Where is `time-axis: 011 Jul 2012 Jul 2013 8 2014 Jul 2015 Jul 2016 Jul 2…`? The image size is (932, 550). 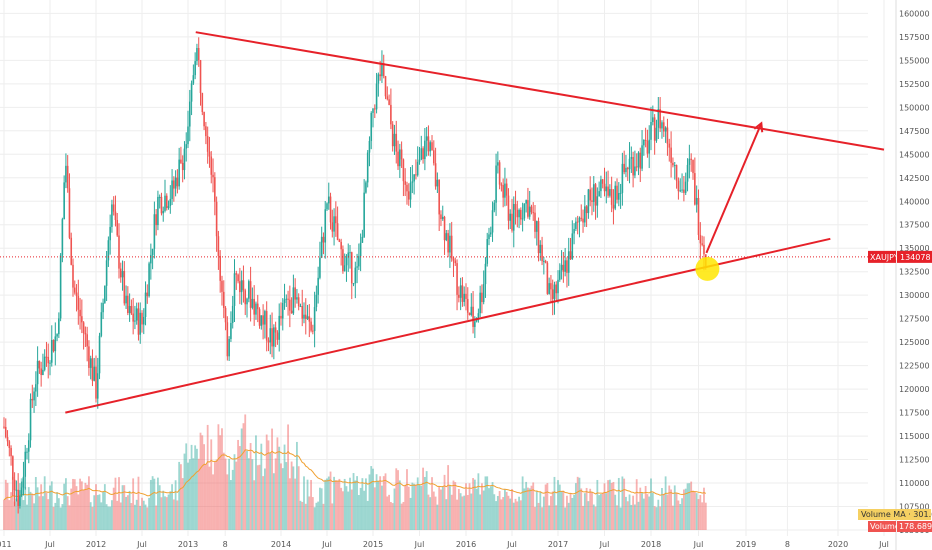
time-axis: 011 Jul 2012 Jul 2013 8 2014 Jul 2015 Jul 2016 Jul 2… is located at coordinates (444, 544).